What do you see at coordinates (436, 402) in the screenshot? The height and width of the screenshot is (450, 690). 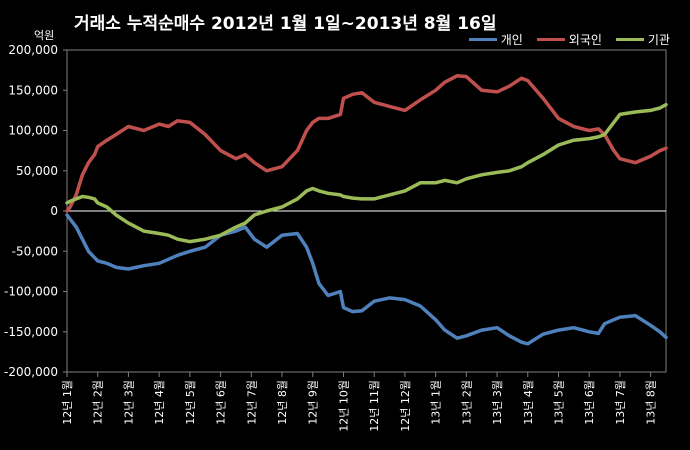 I see `x-tick-label: 13년 1월` at bounding box center [436, 402].